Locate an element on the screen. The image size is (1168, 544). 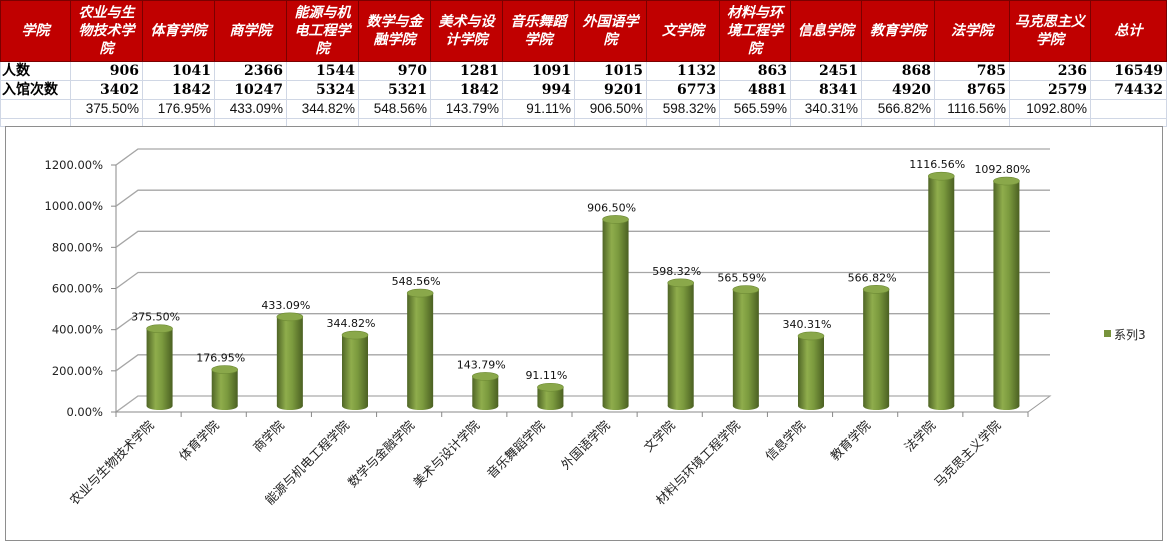
floor is located at coordinates (583, 404).